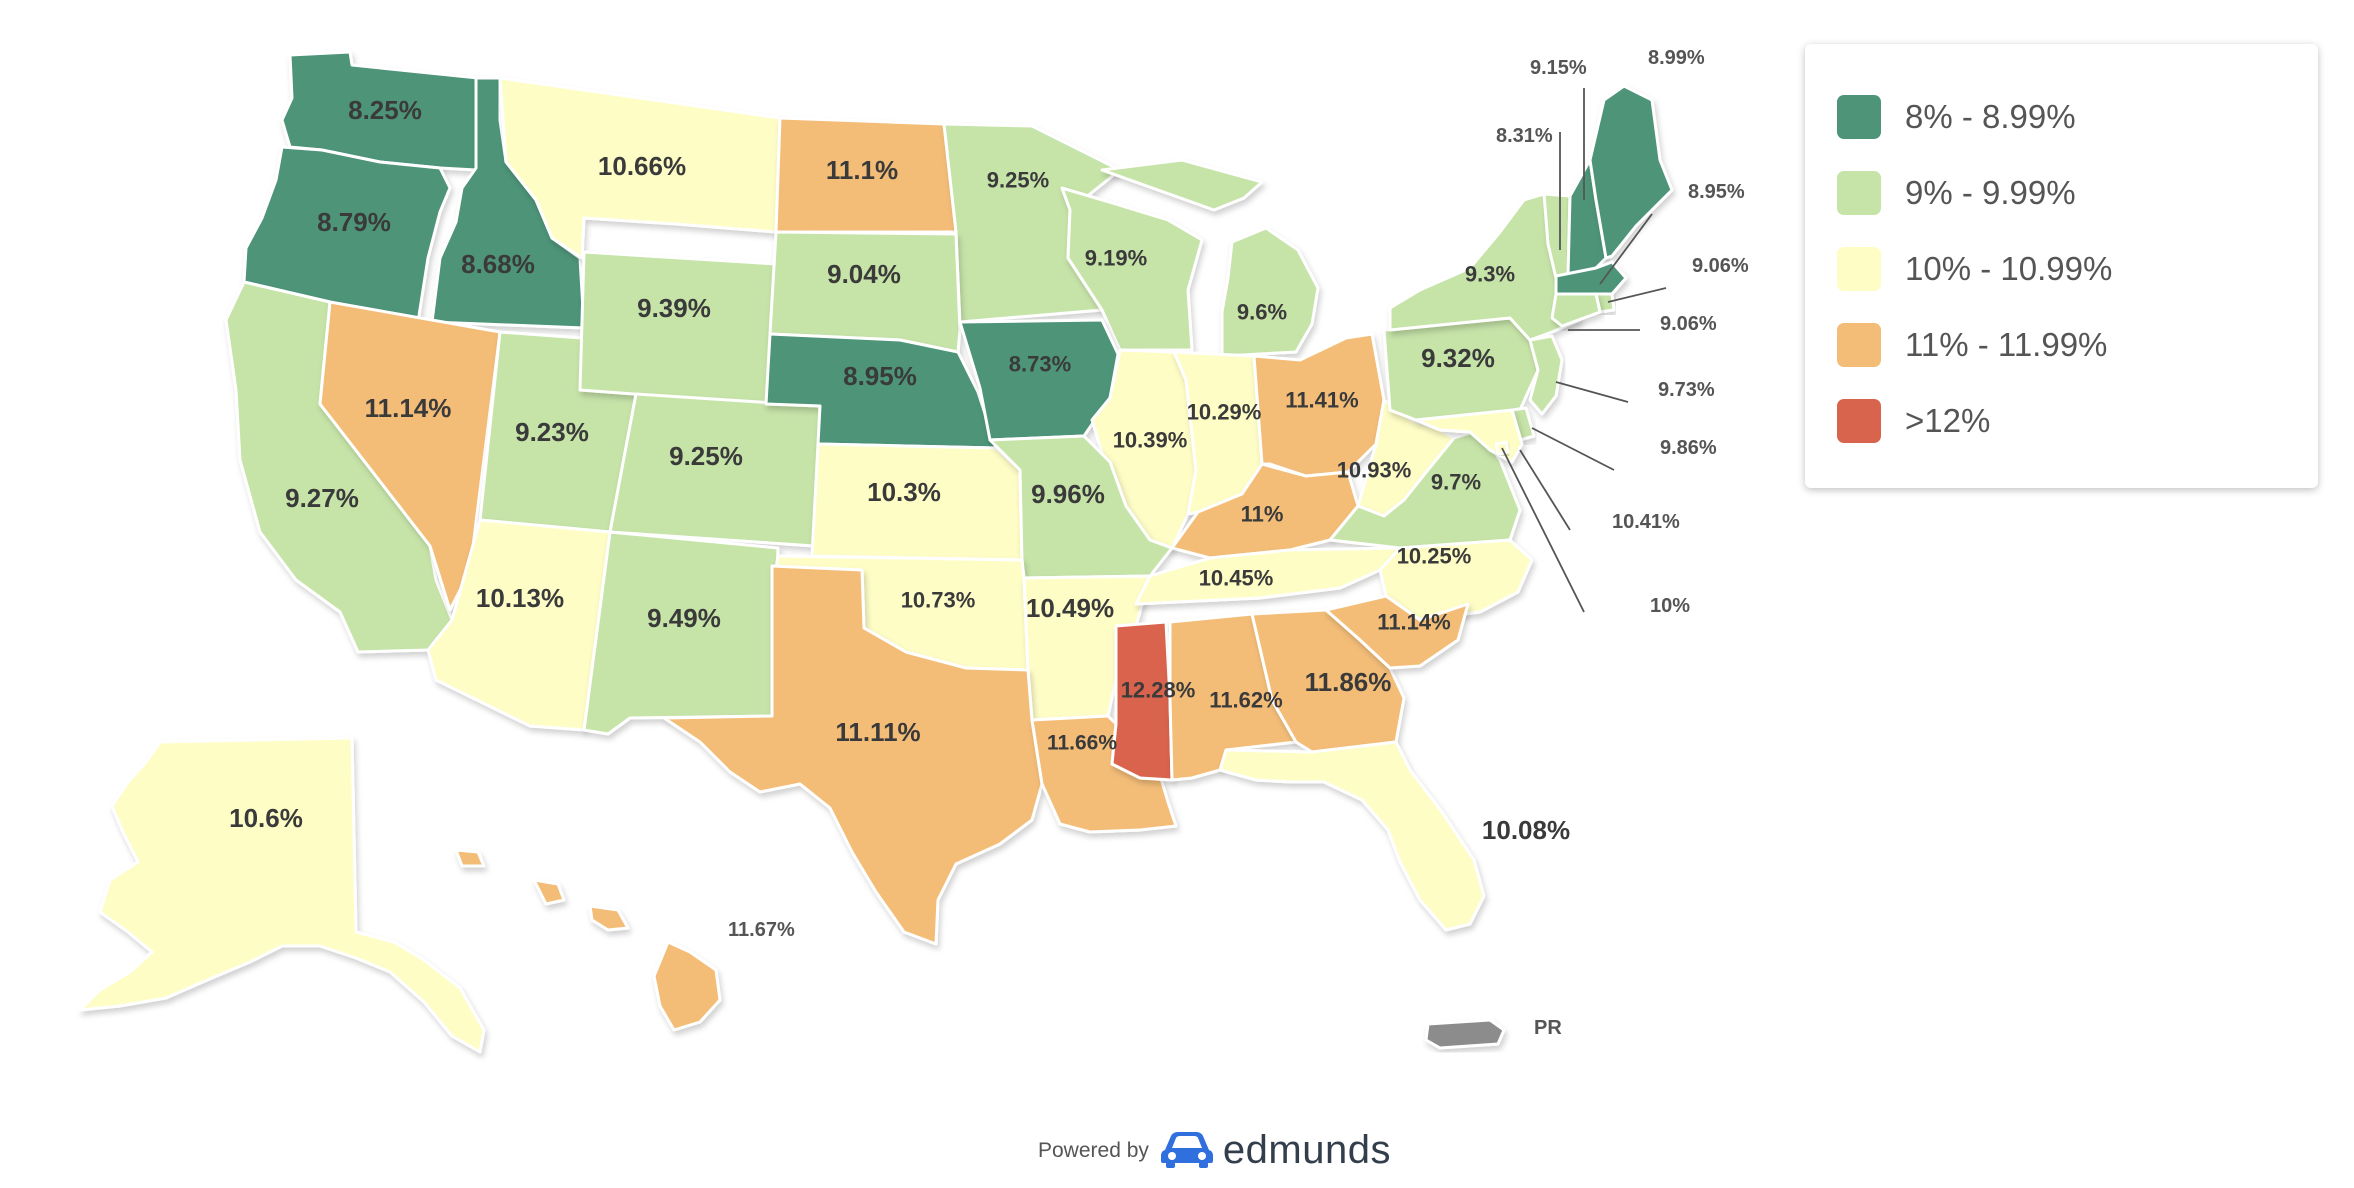 This screenshot has height=1188, width=2354. I want to click on state-label-sc: 11.14%, so click(1413, 622).